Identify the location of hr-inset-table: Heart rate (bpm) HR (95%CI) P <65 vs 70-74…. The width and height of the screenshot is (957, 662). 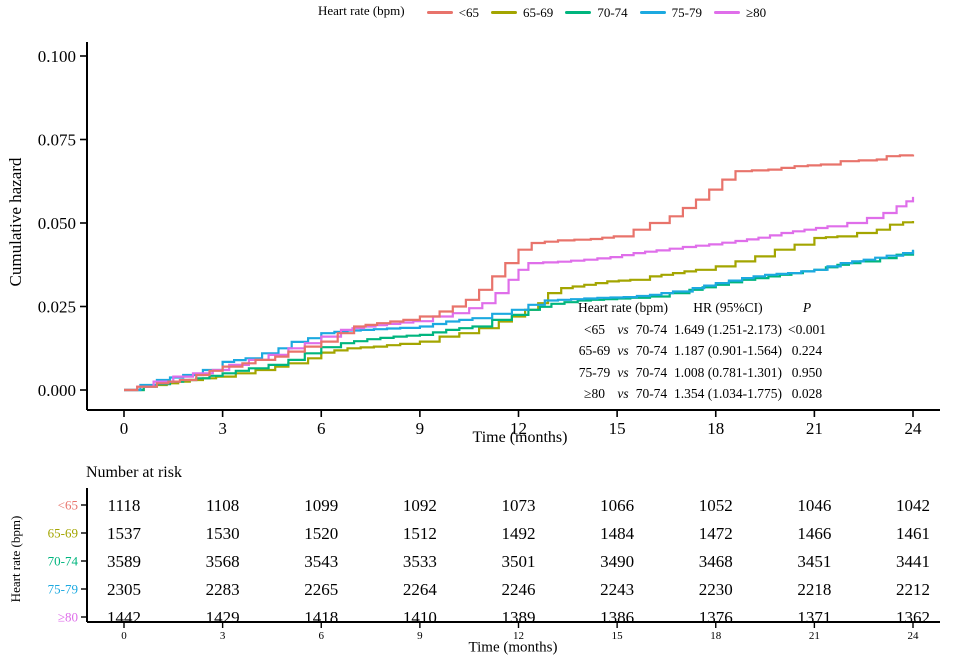
(702, 351).